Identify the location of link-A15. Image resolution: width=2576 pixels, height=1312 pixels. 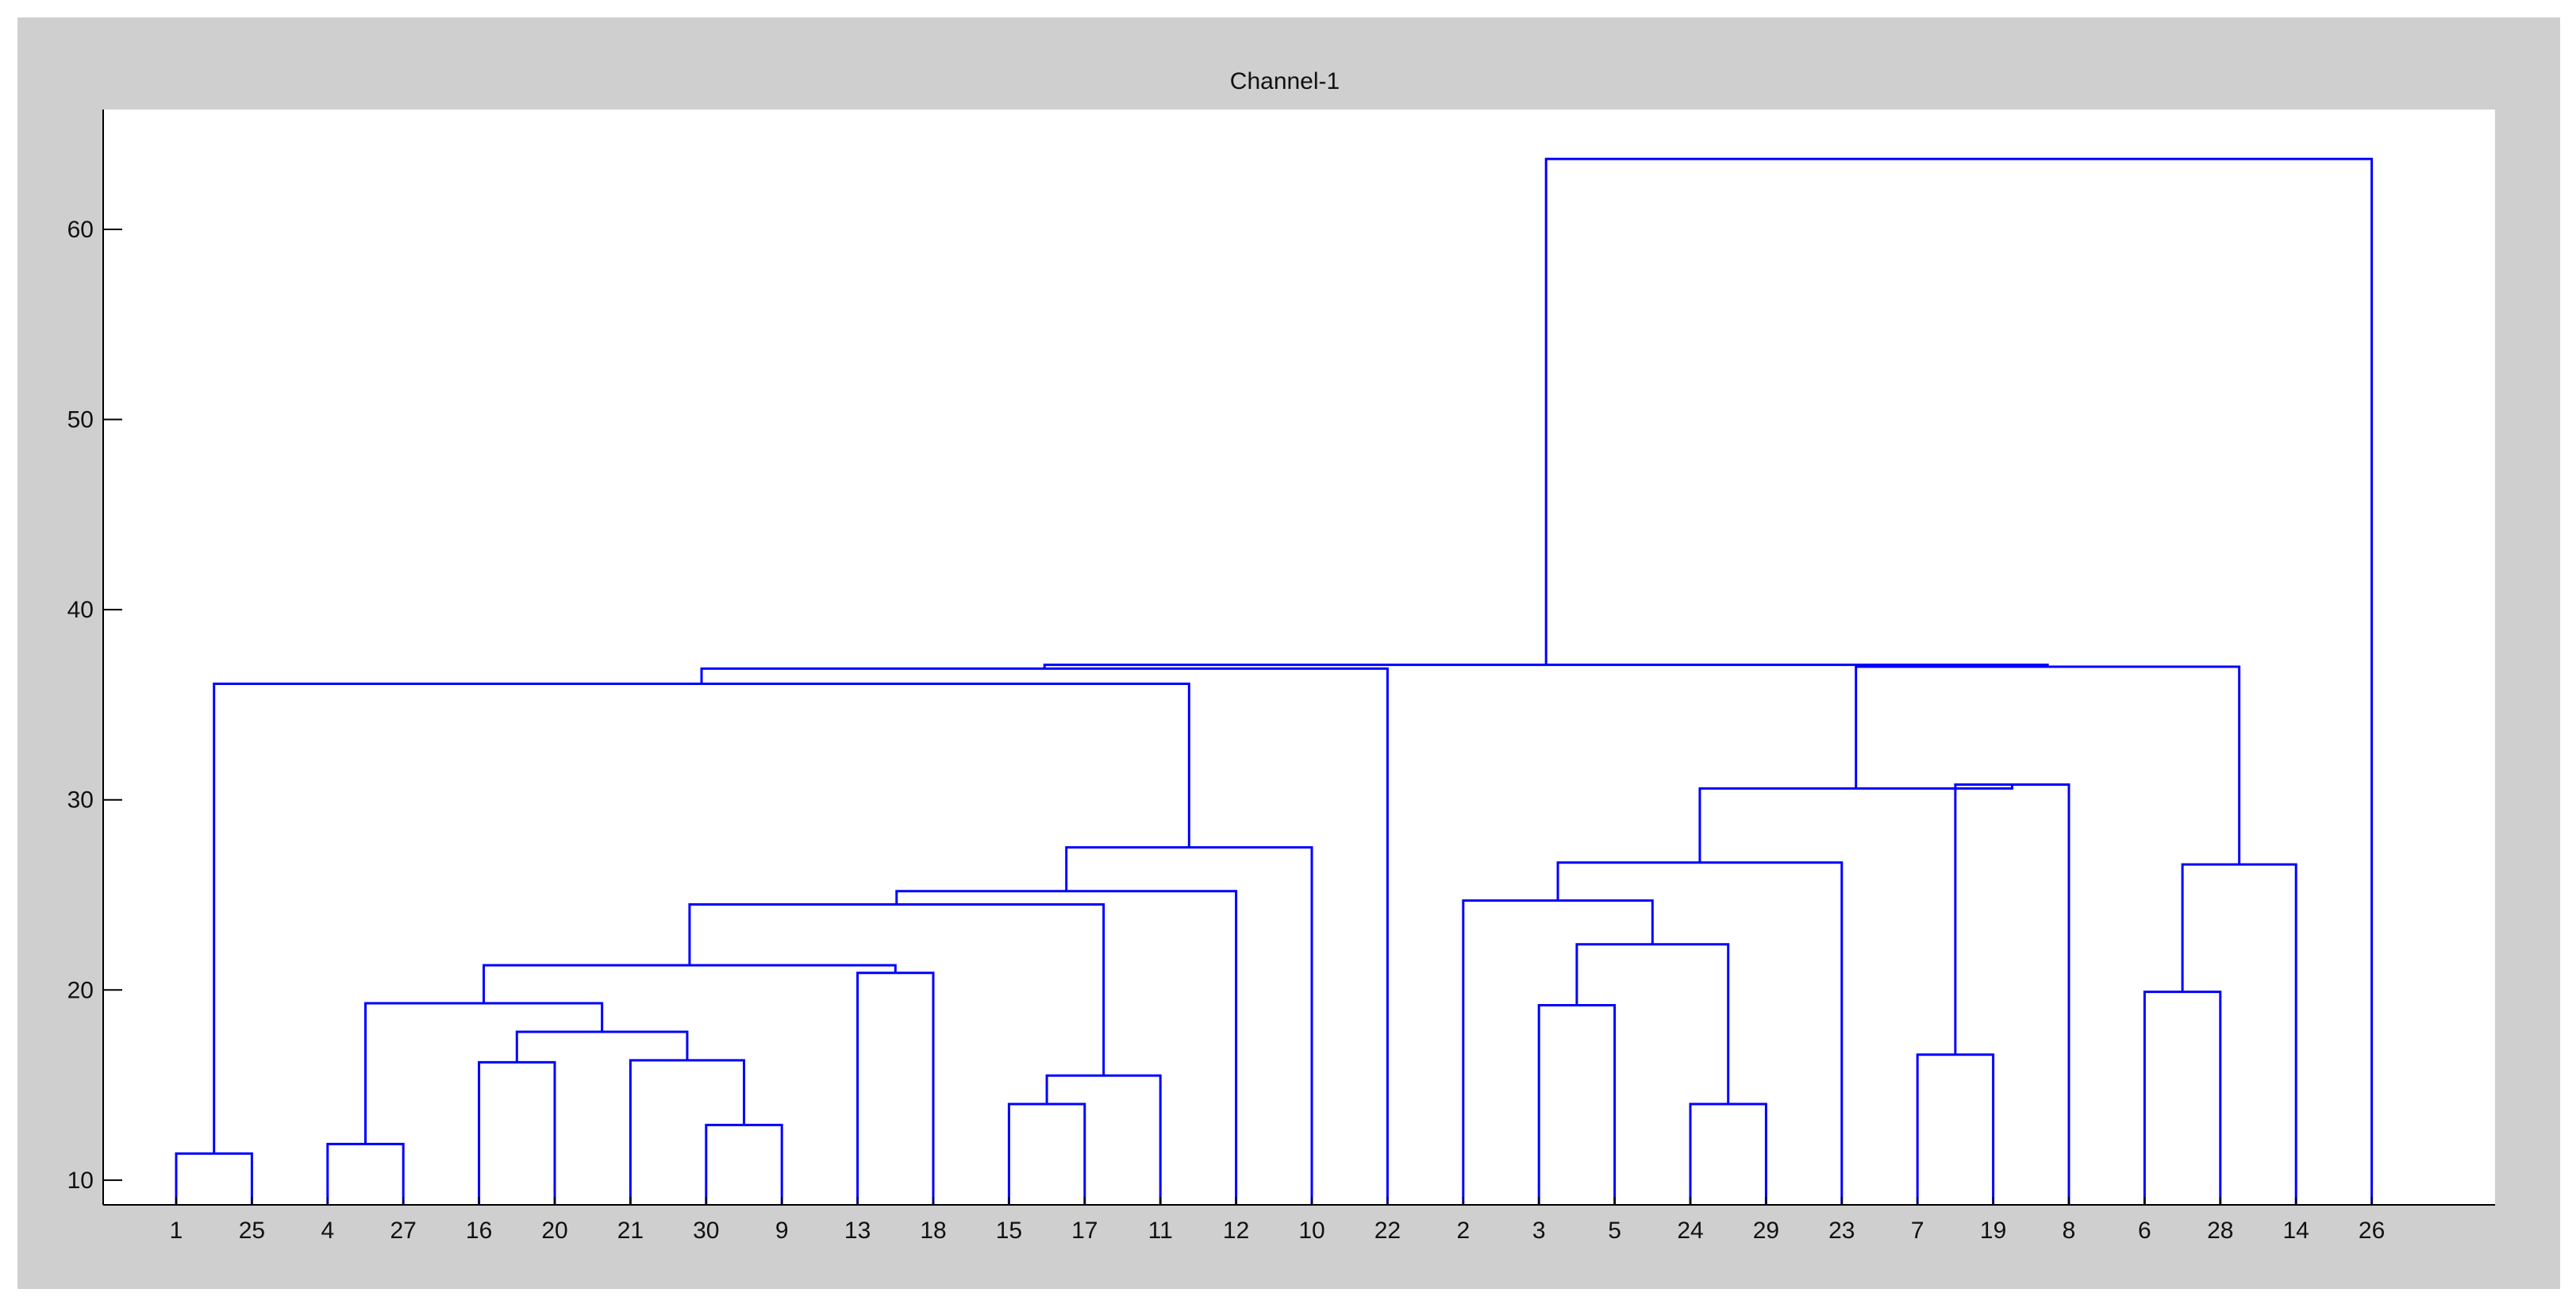
(701, 919).